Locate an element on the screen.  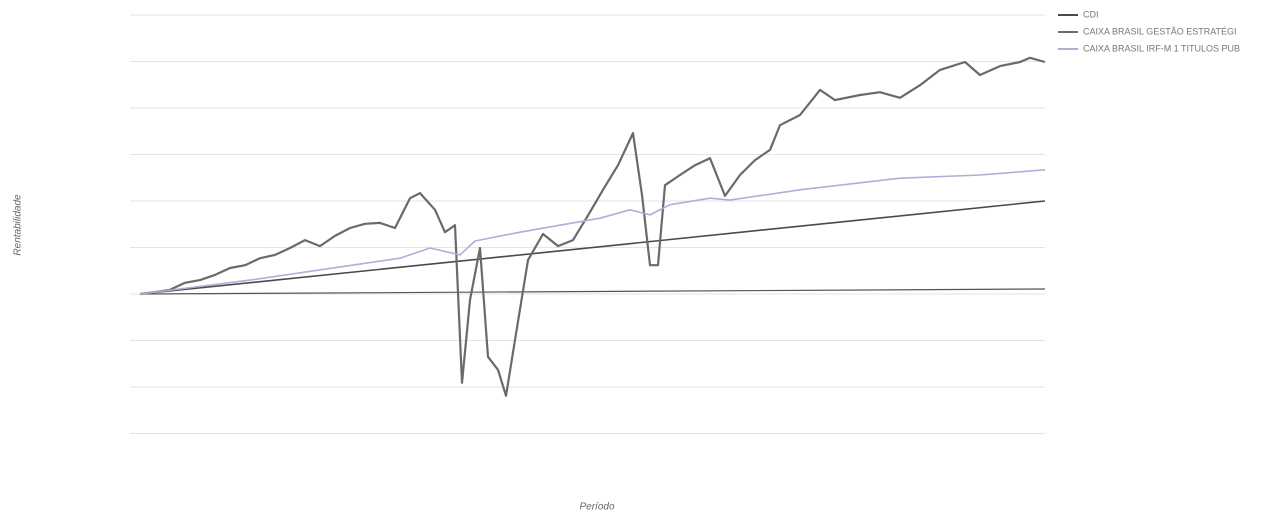
zero-line is located at coordinates (592, 291).